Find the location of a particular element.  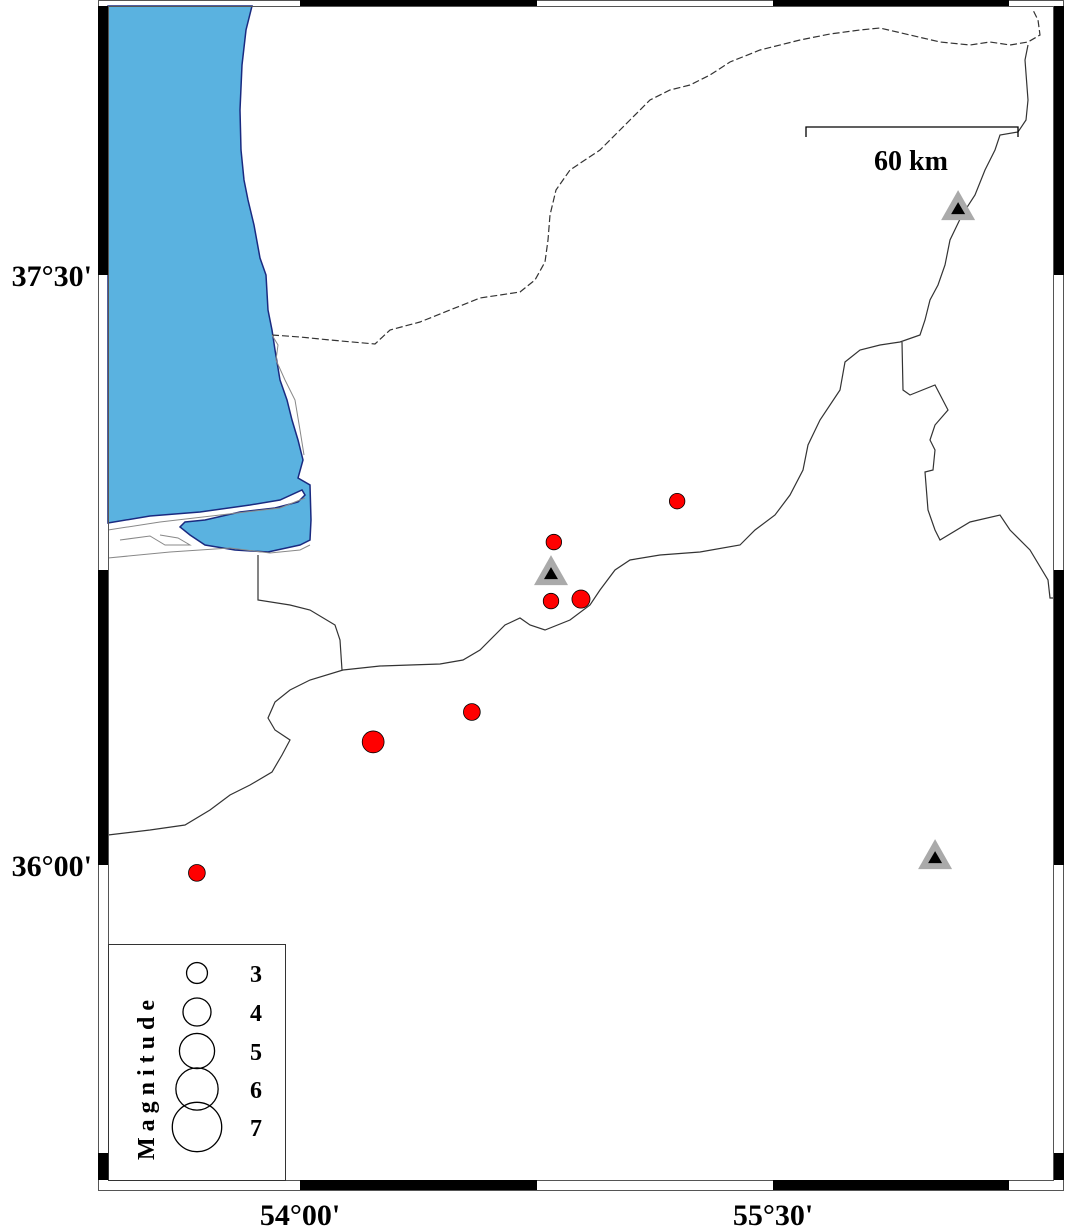

events-layer is located at coordinates (437, 687).